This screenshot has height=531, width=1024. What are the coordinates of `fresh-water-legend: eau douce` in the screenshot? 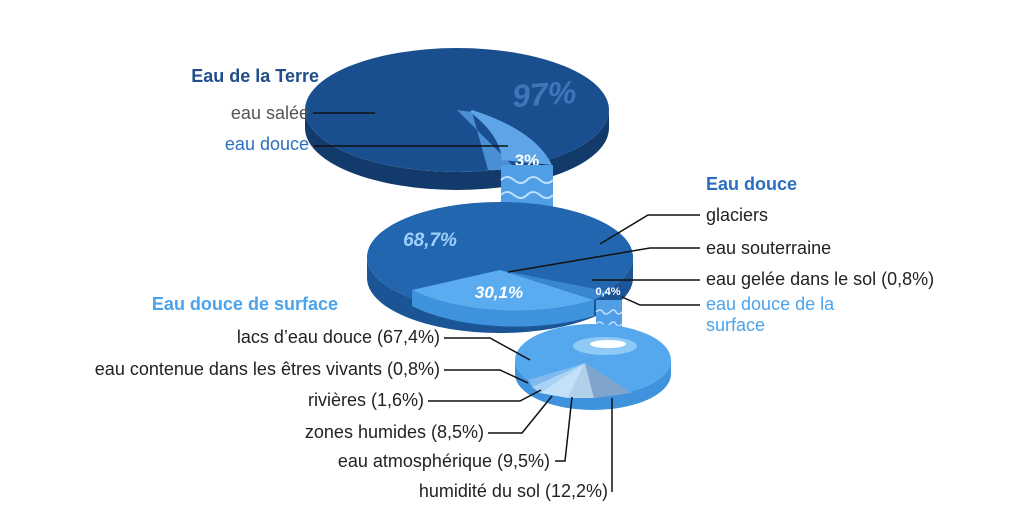 It's located at (267, 144).